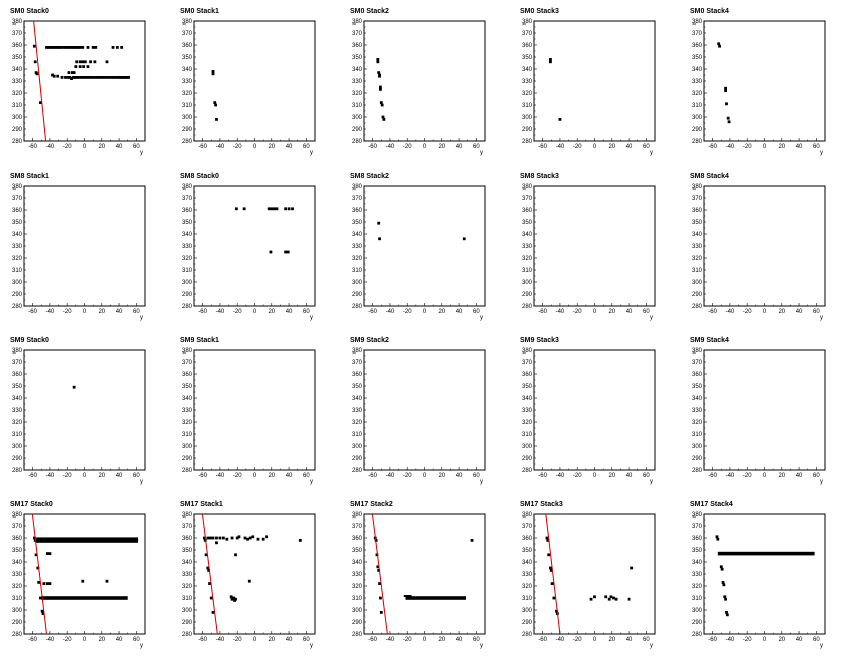 Image resolution: width=851 pixels, height=656 pixels. I want to click on plot-frame, so click(254, 574).